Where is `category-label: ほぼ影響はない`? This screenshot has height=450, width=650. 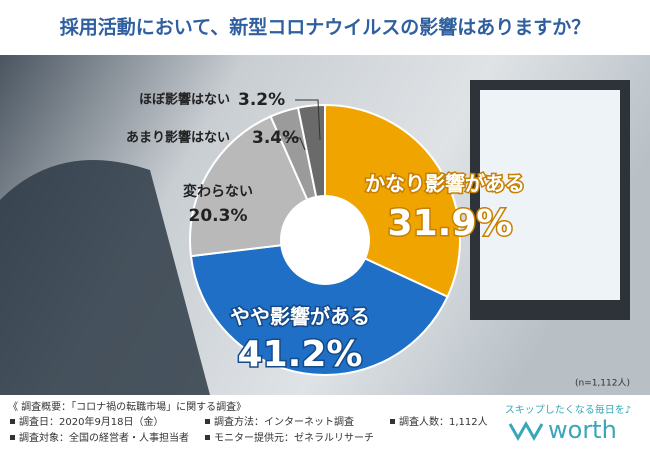 category-label: ほぼ影響はない is located at coordinates (184, 100).